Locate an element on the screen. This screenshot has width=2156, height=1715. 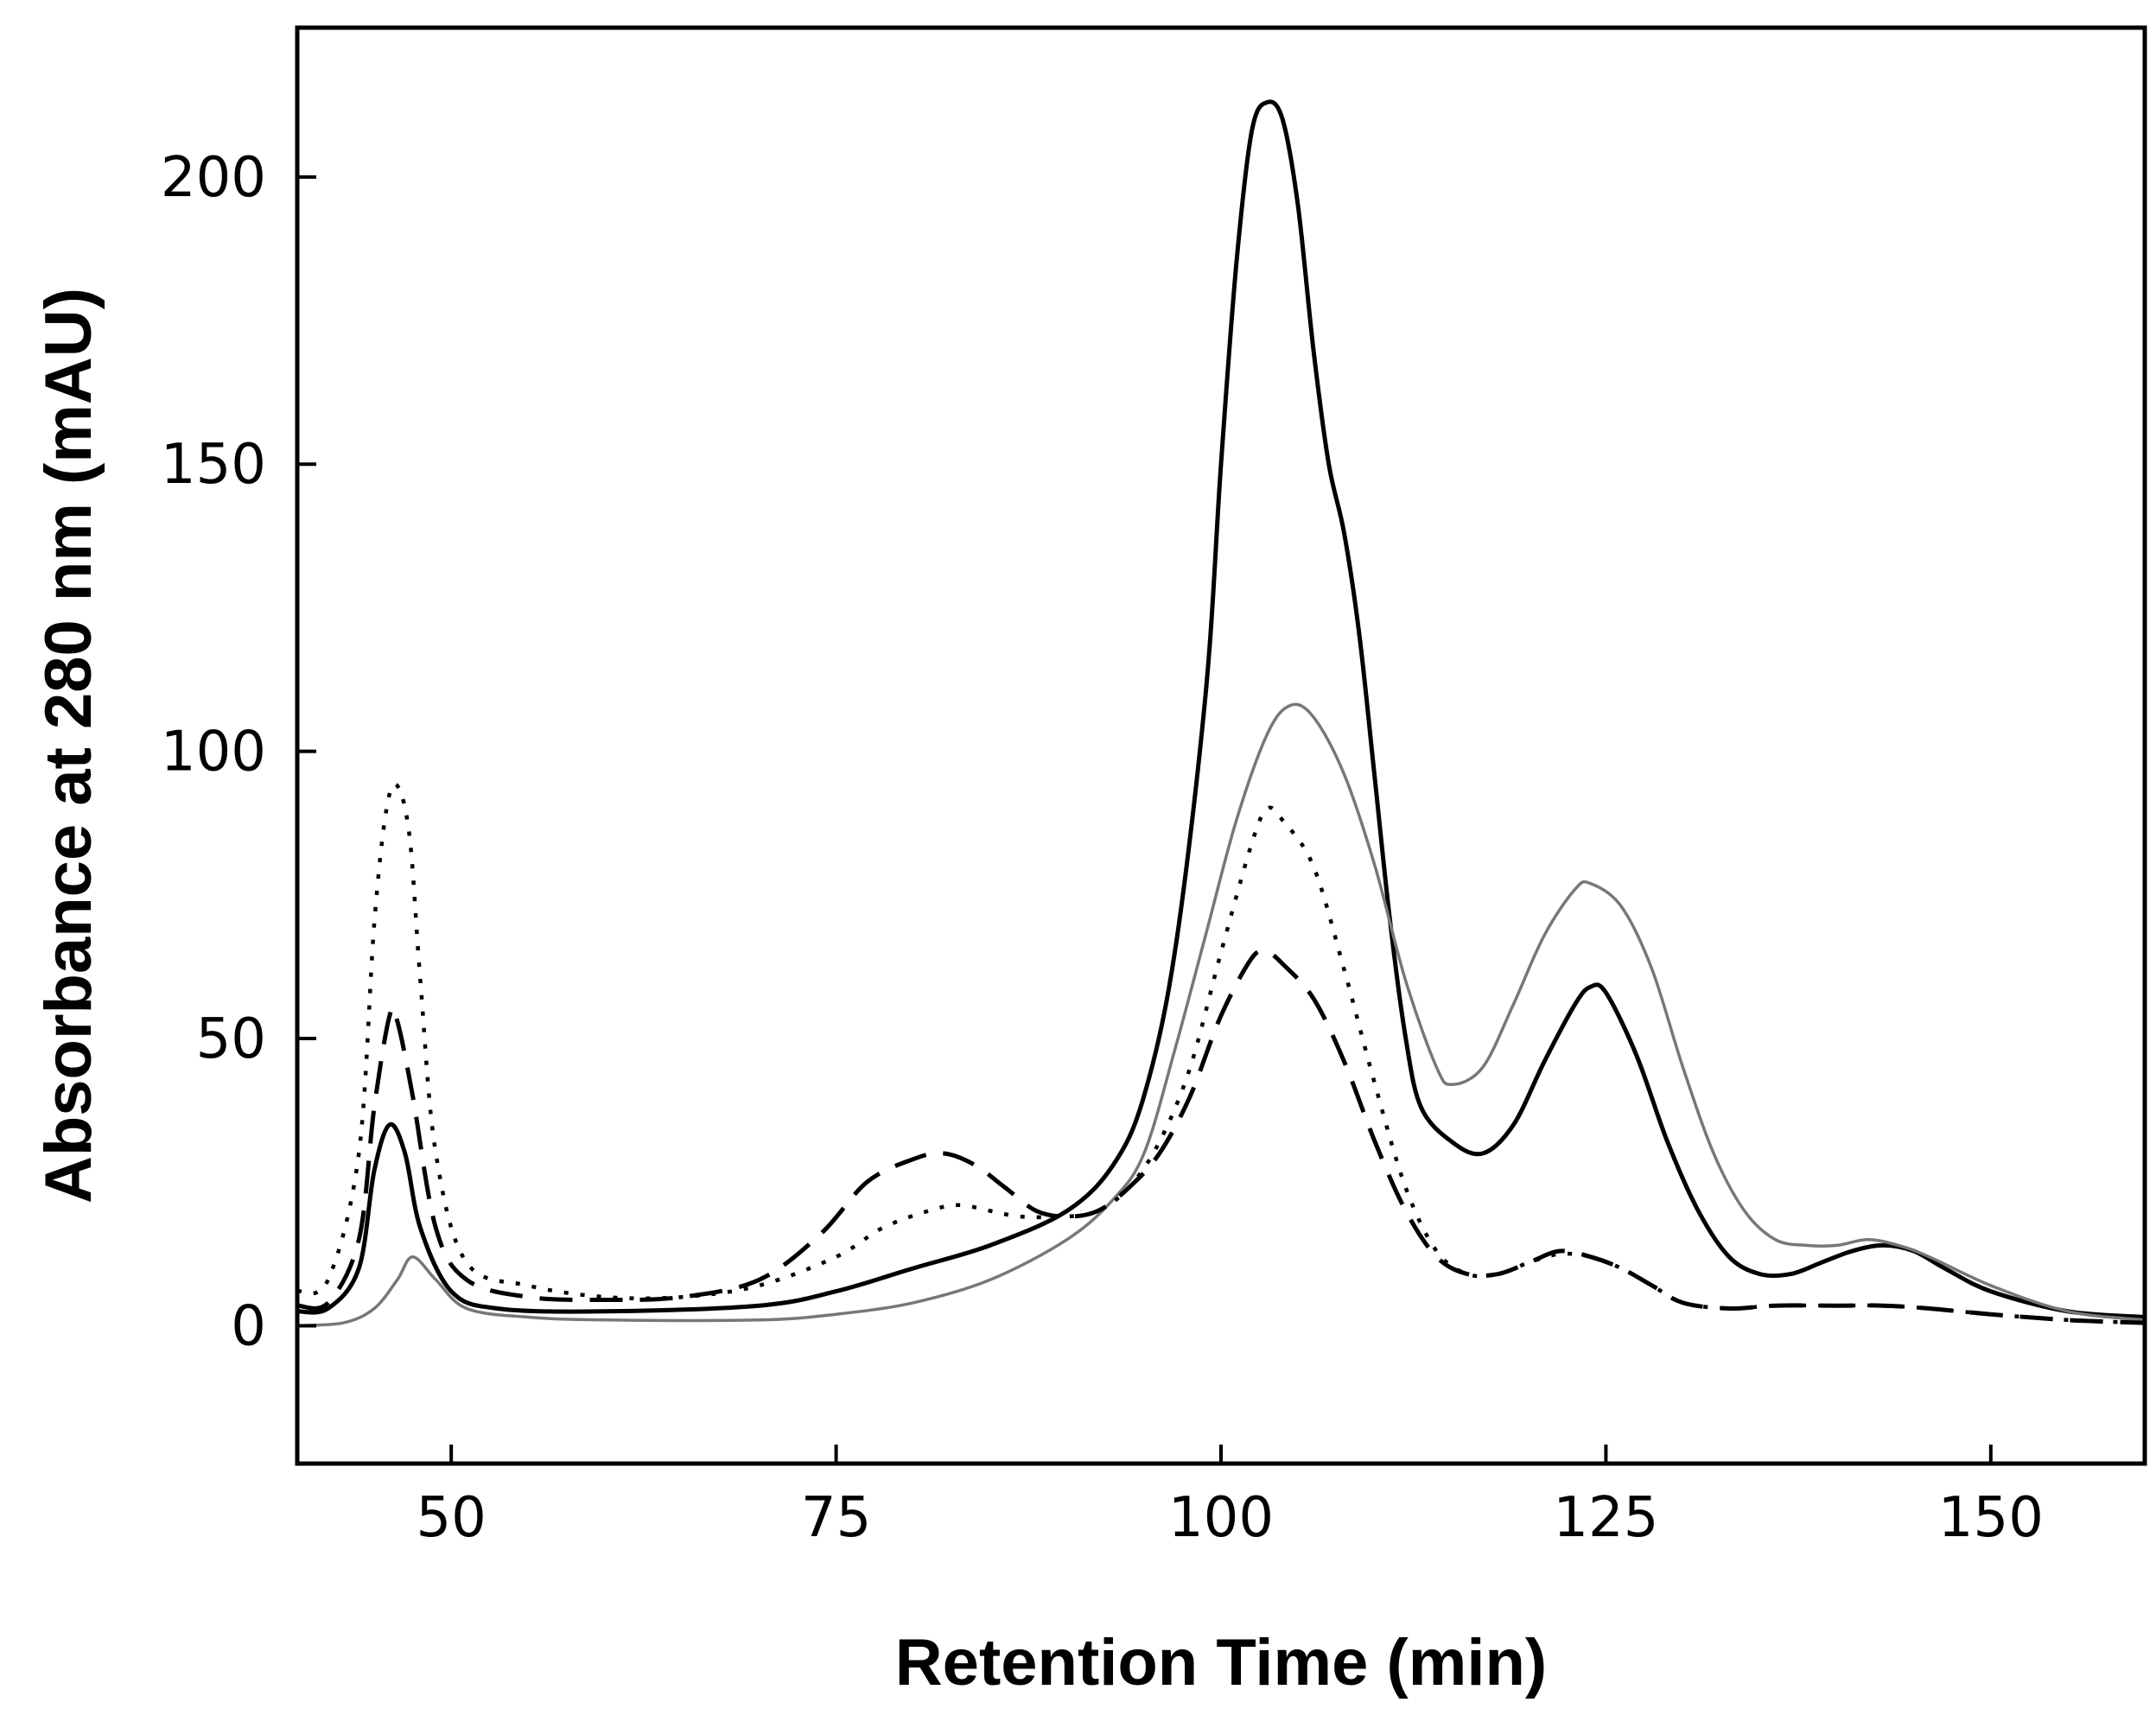
y-axis-ticks: 0 50 100 150 200 is located at coordinates (238, 752).